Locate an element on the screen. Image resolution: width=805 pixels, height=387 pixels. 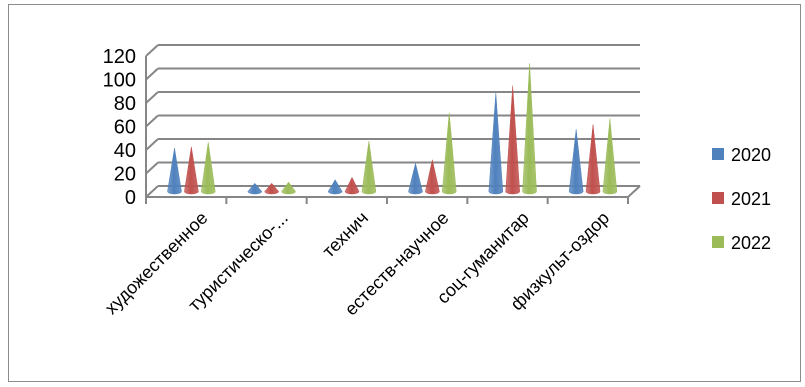
y-tick-label: 20 is located at coordinates (125, 175).